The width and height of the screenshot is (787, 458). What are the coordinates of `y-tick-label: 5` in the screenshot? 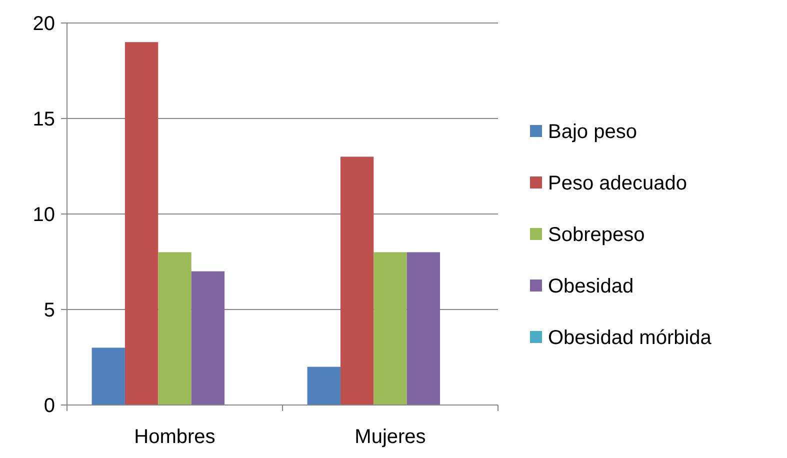 It's located at (49, 311).